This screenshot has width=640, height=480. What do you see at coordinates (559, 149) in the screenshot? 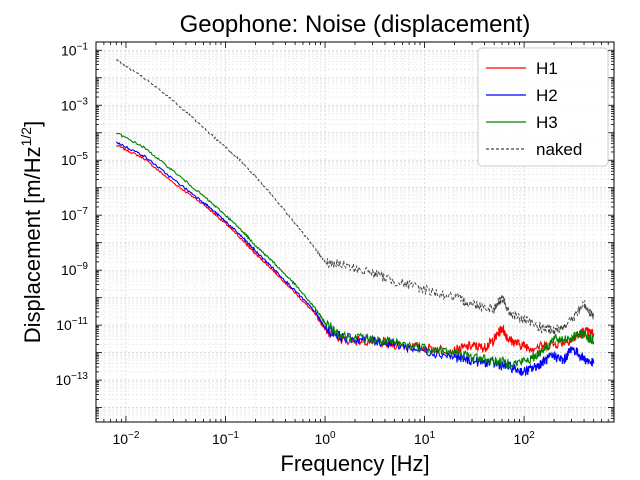
I see `legend-label-naked: naked` at bounding box center [559, 149].